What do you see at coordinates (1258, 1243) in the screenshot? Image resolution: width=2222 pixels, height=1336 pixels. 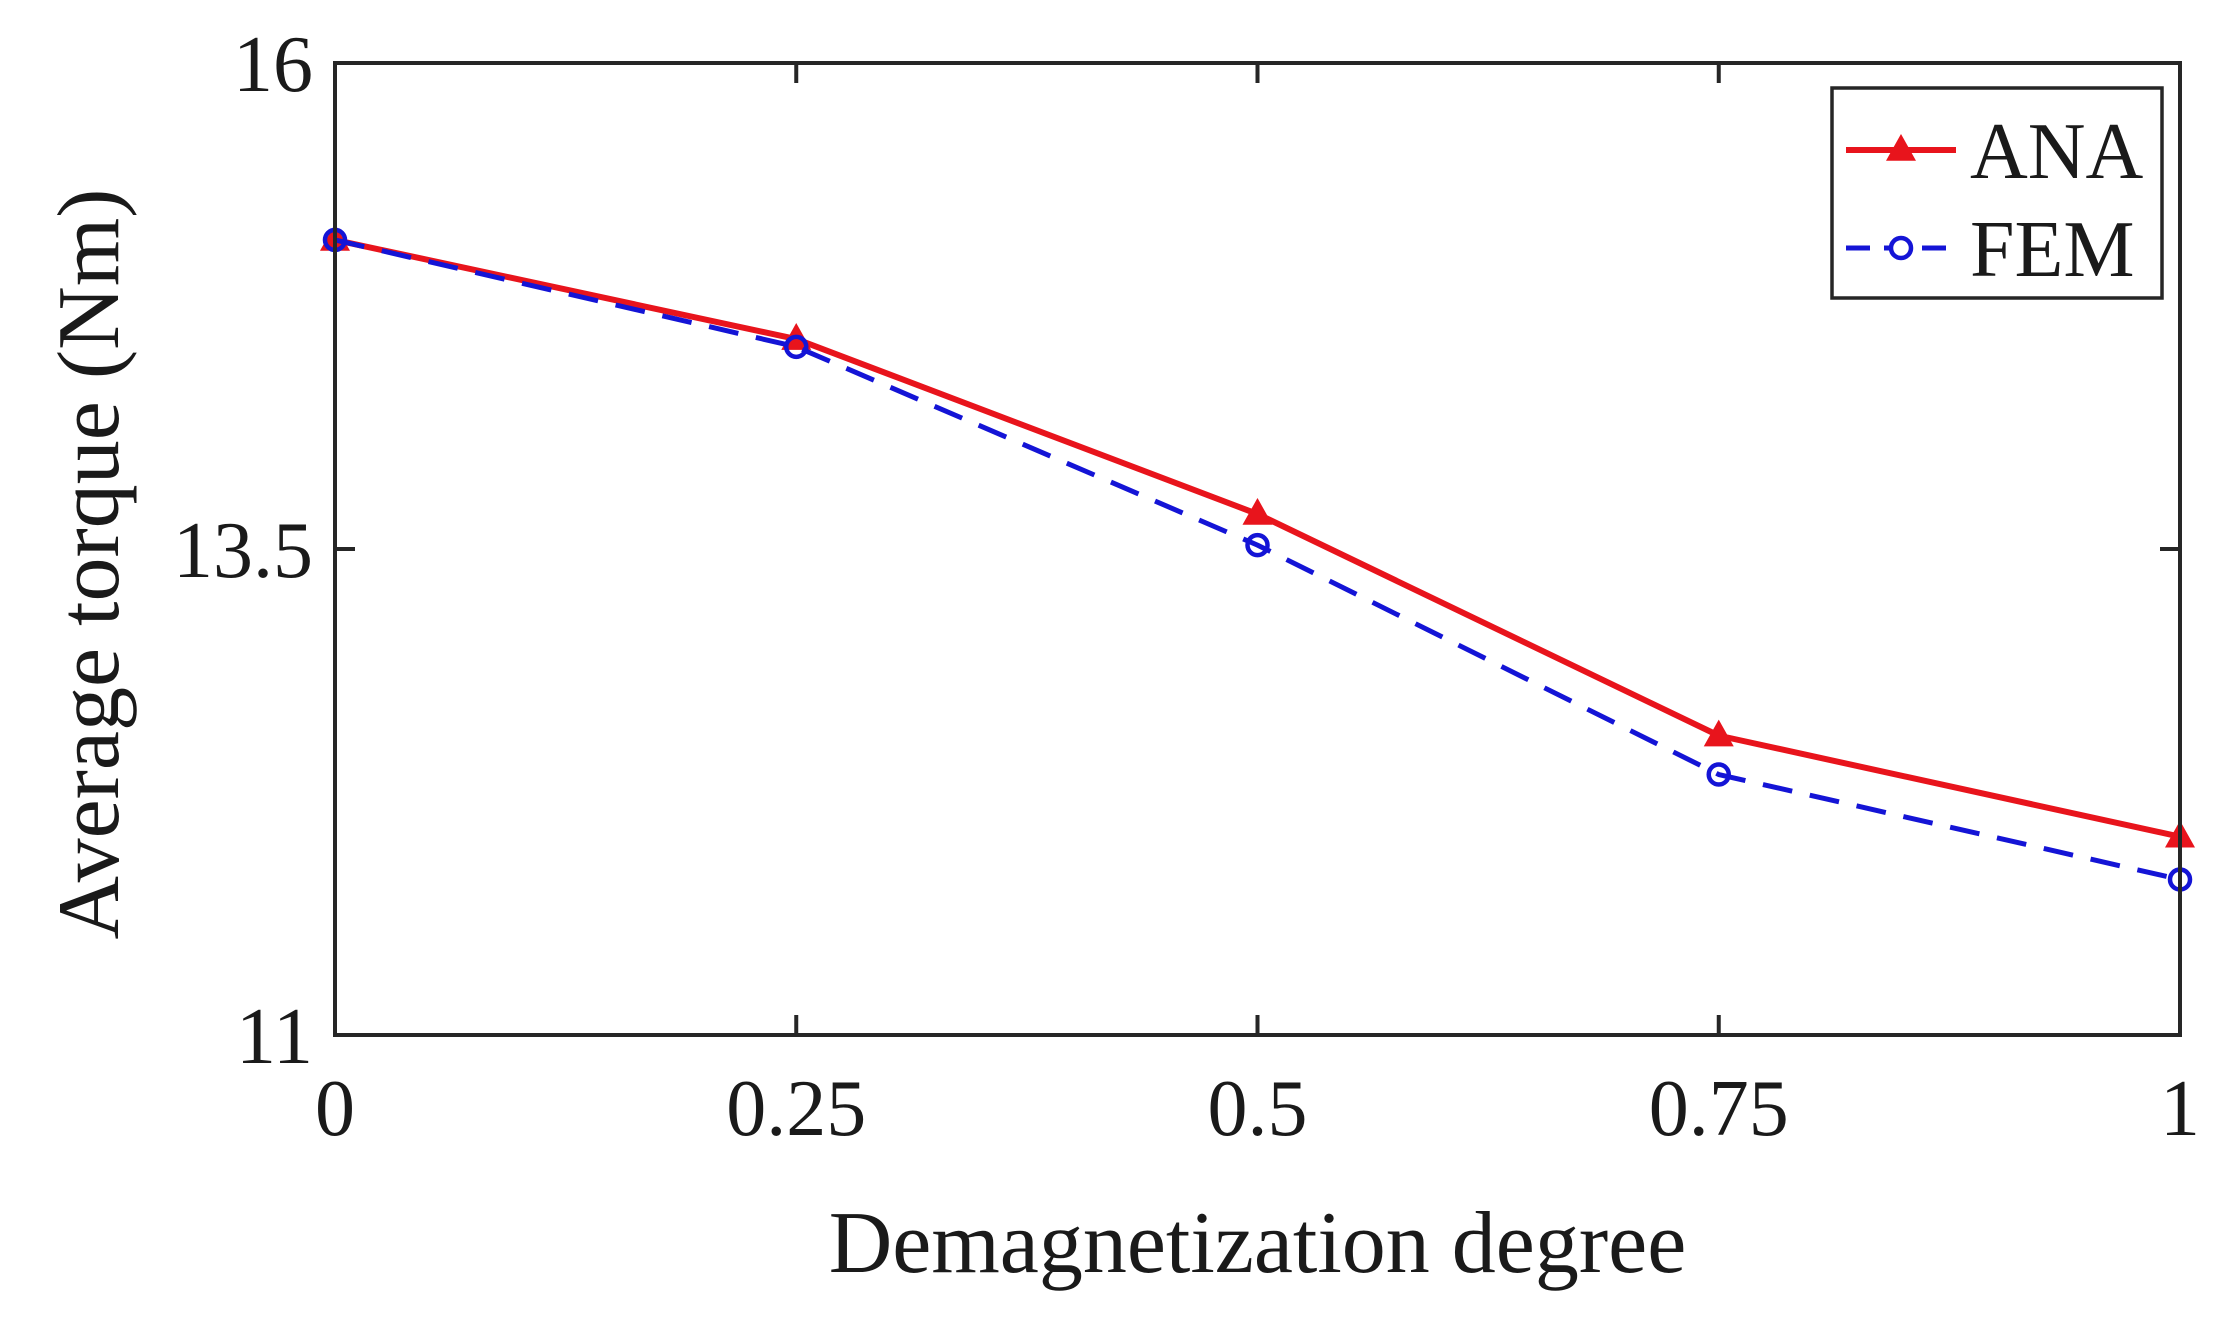 I see `x-axis-label: Demagnetization degree` at bounding box center [1258, 1243].